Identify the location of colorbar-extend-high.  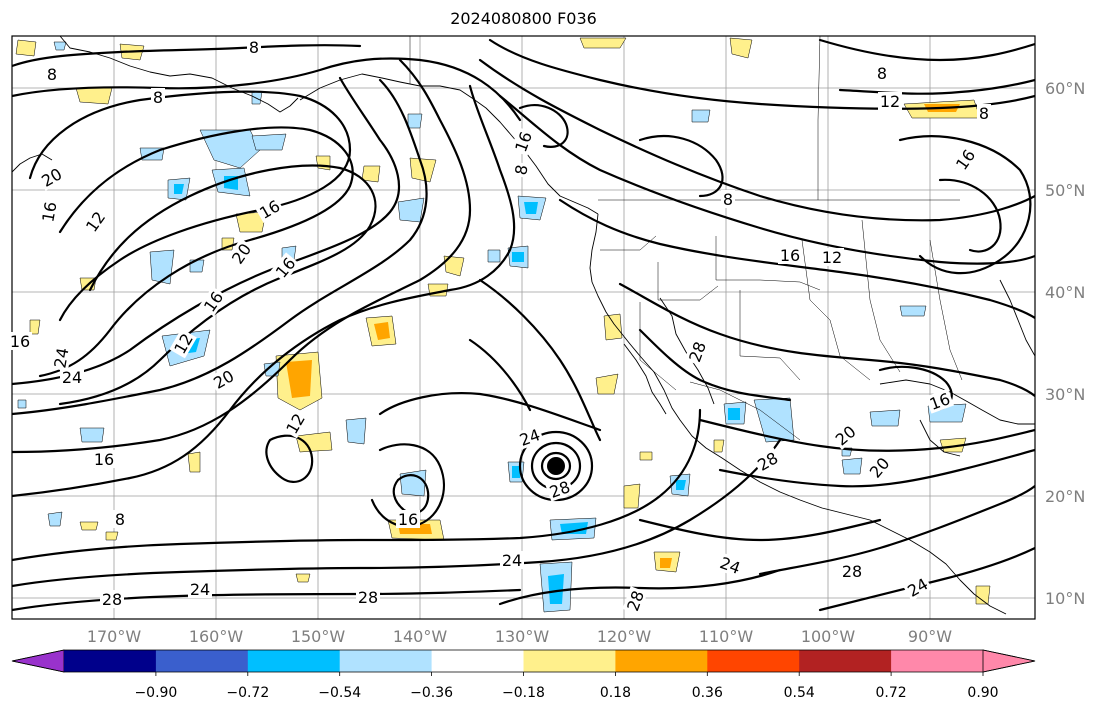
(1009, 661).